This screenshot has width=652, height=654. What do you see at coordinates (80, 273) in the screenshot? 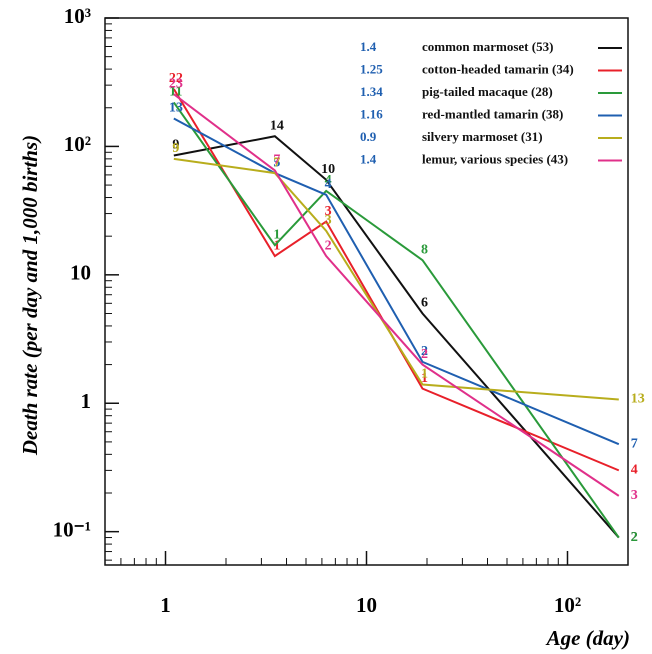
I see `y-tick-label: 10` at bounding box center [80, 273].